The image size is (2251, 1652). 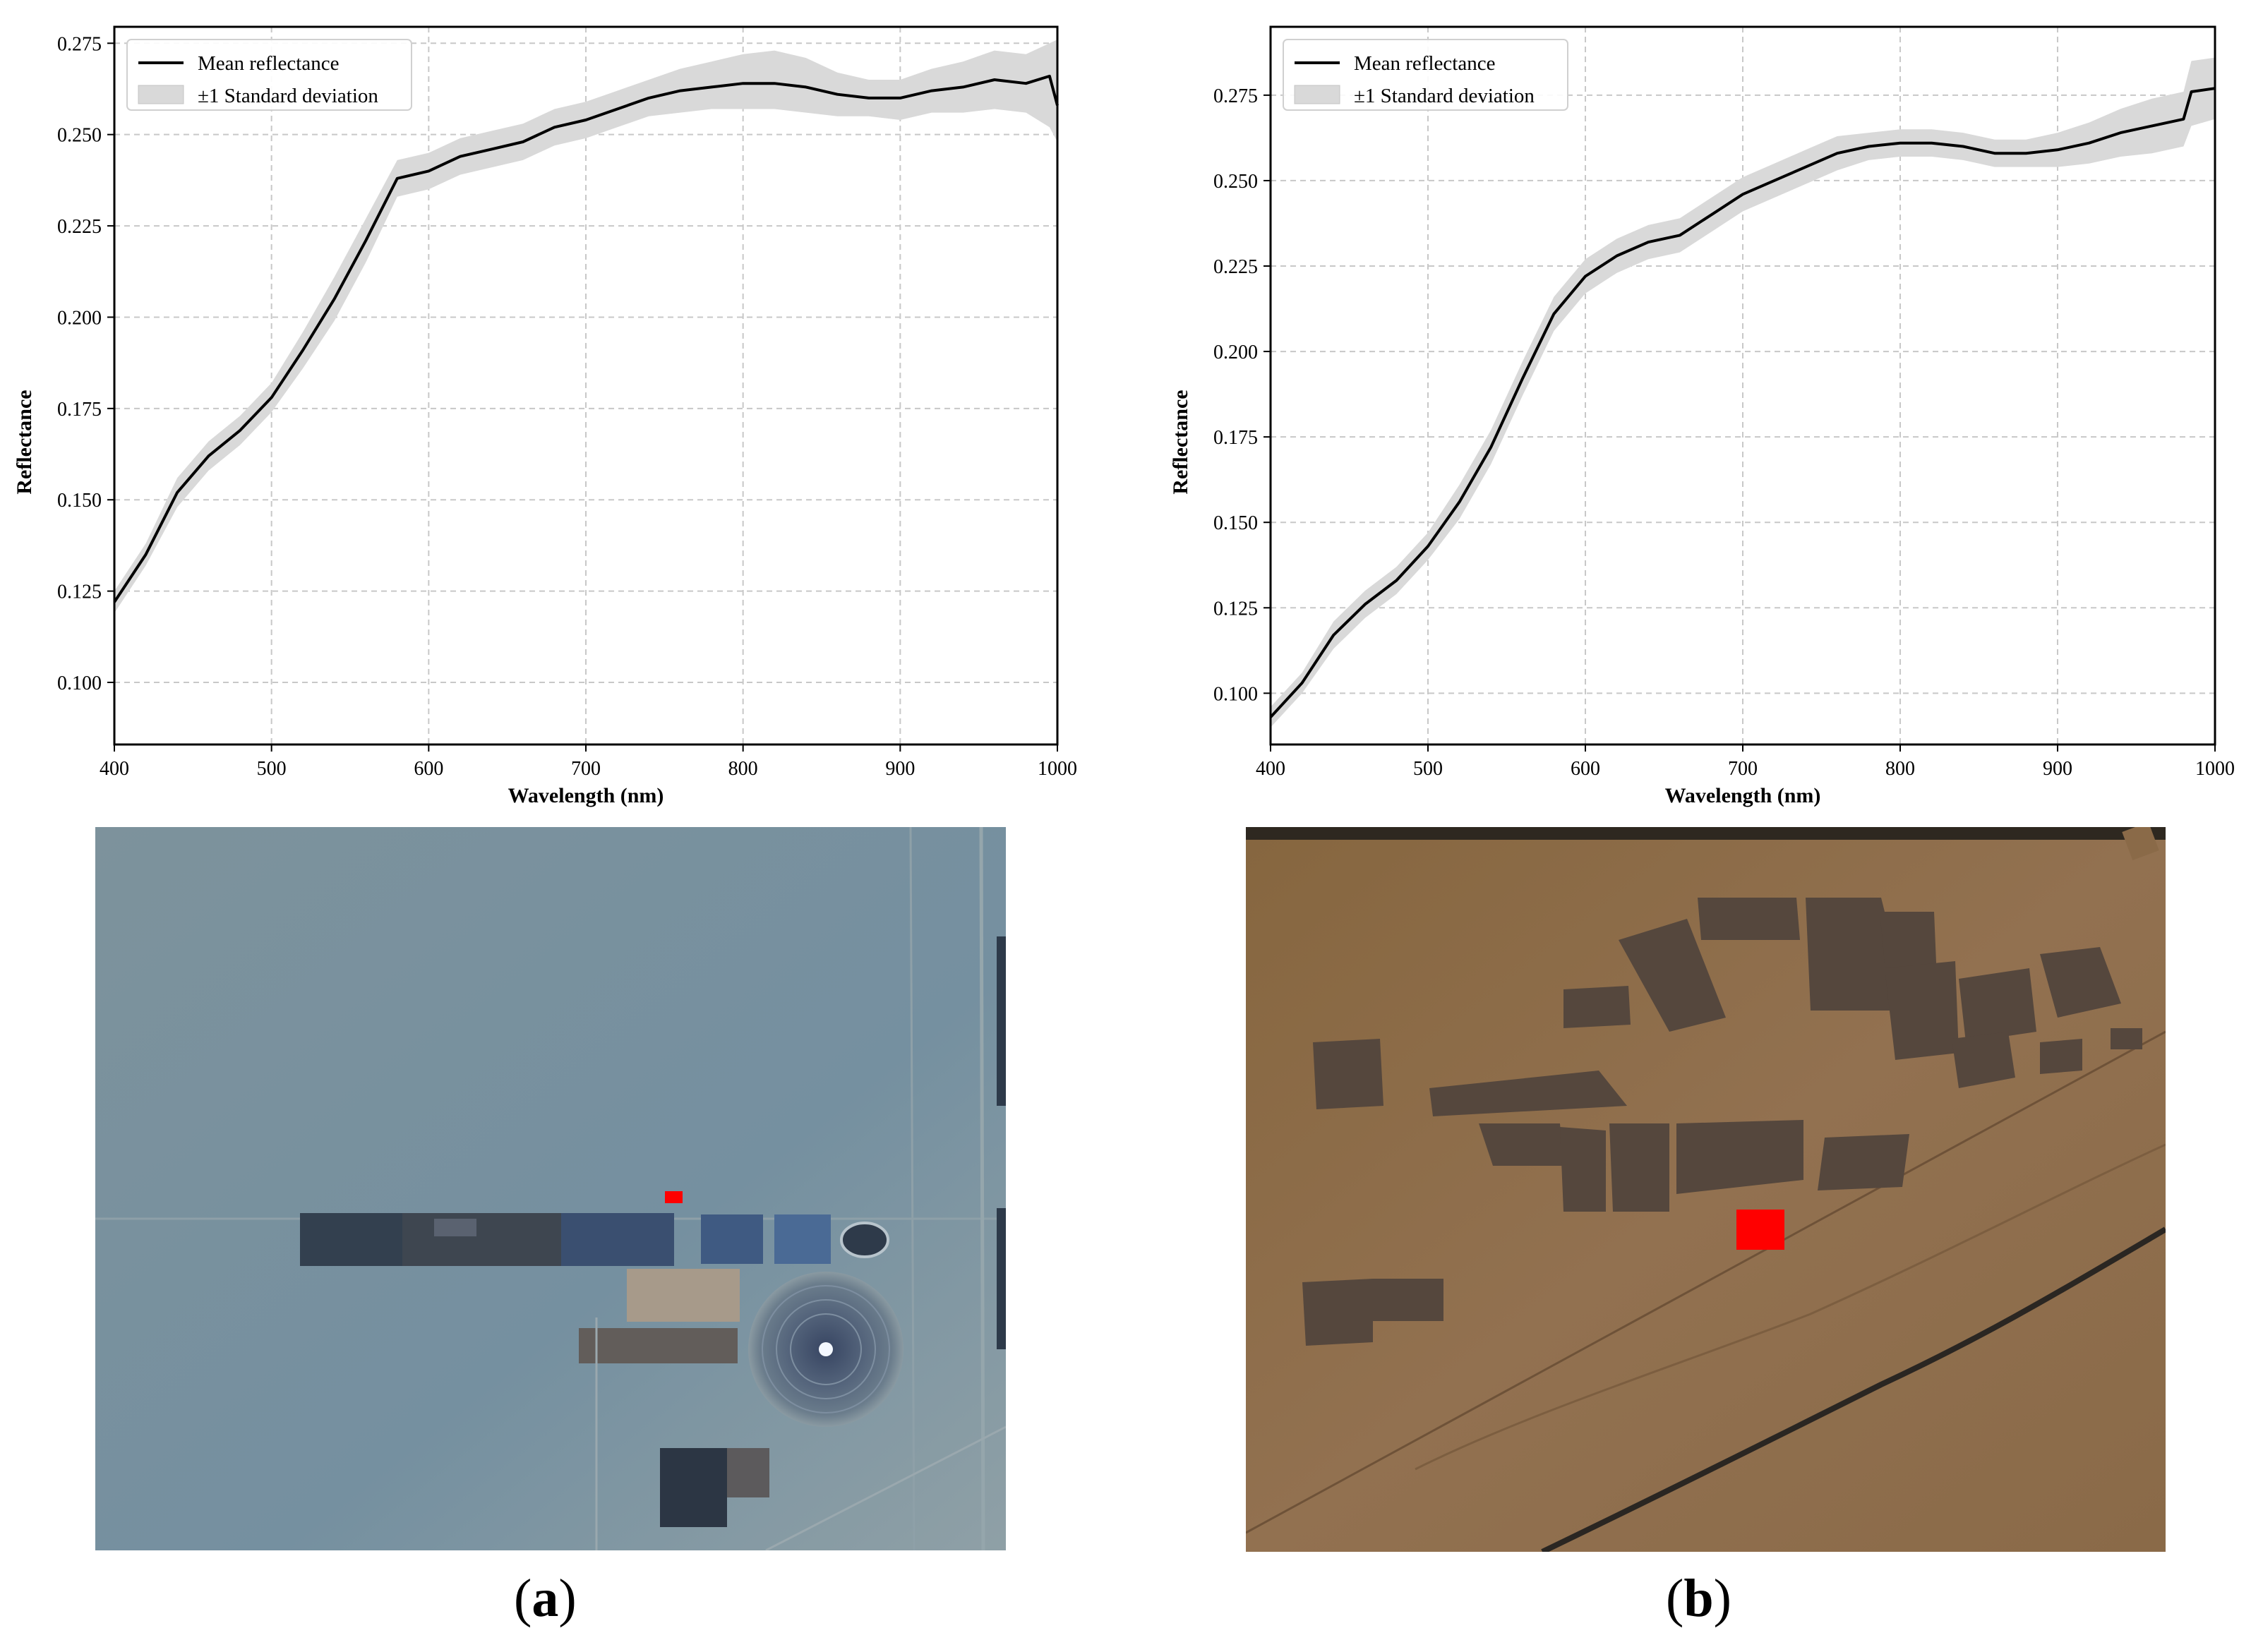 What do you see at coordinates (674, 1197) in the screenshot?
I see `roi-marker-a` at bounding box center [674, 1197].